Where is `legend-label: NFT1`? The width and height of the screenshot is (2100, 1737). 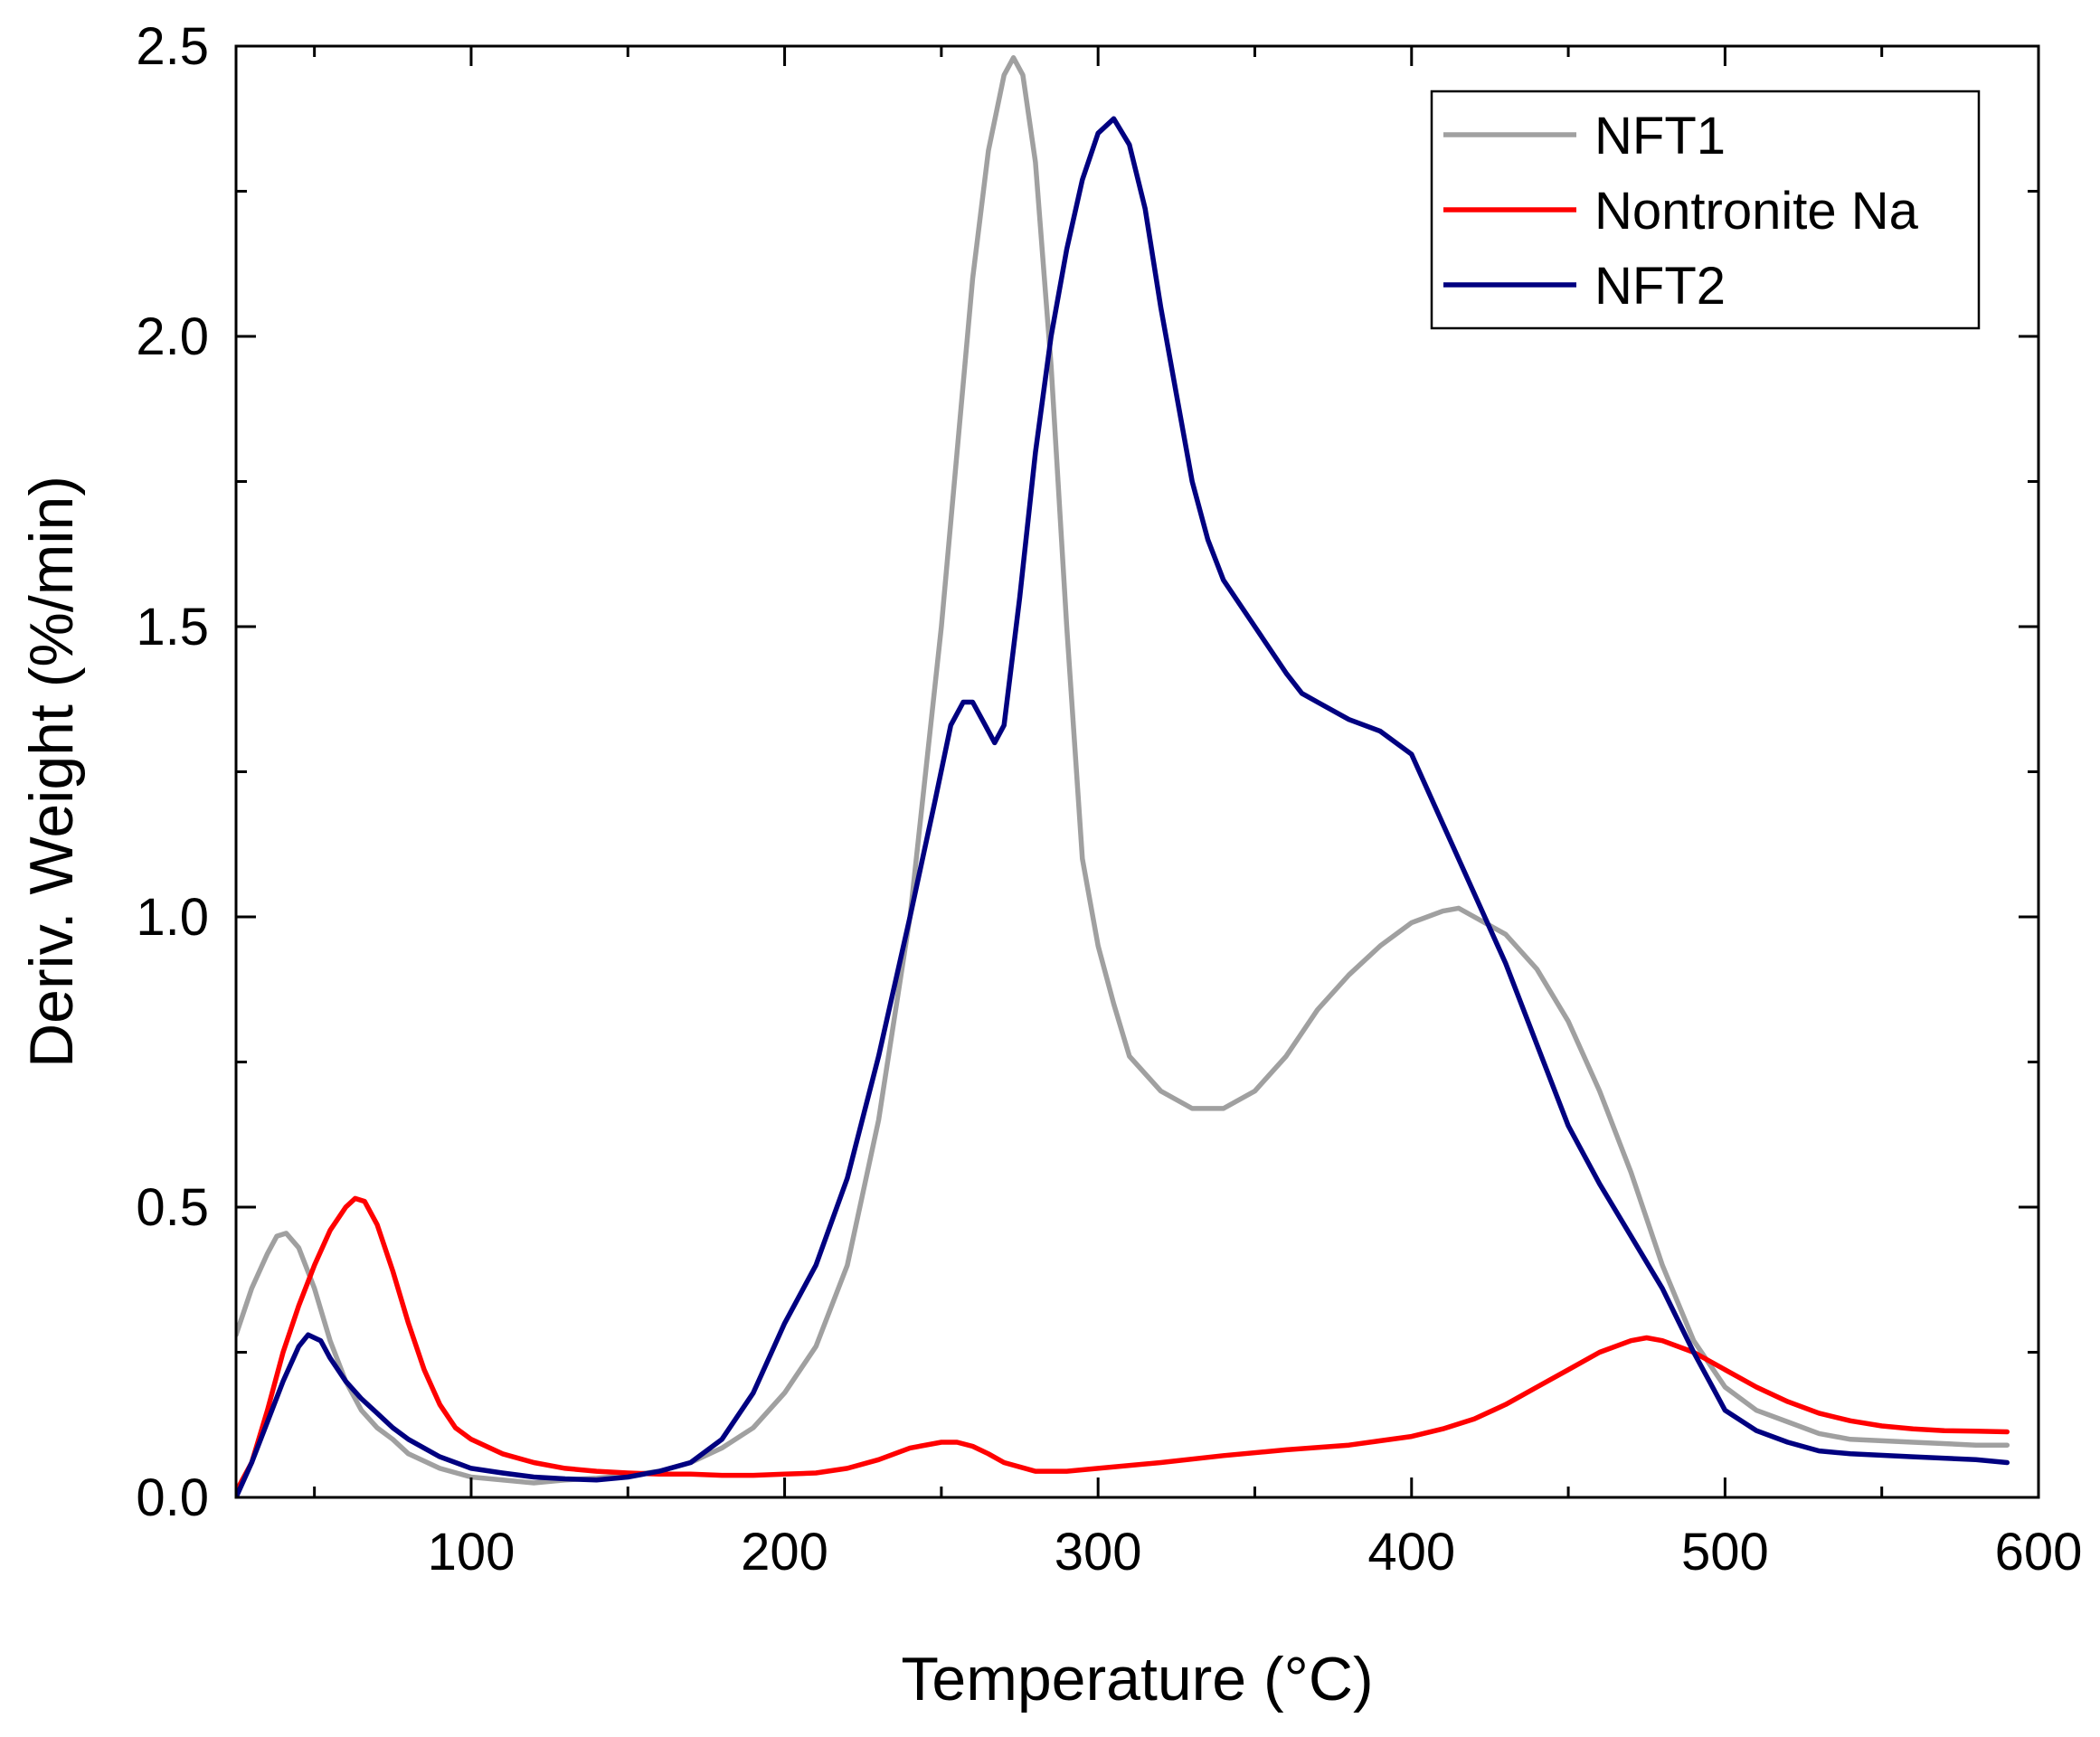
legend-label: NFT1 is located at coordinates (1660, 136).